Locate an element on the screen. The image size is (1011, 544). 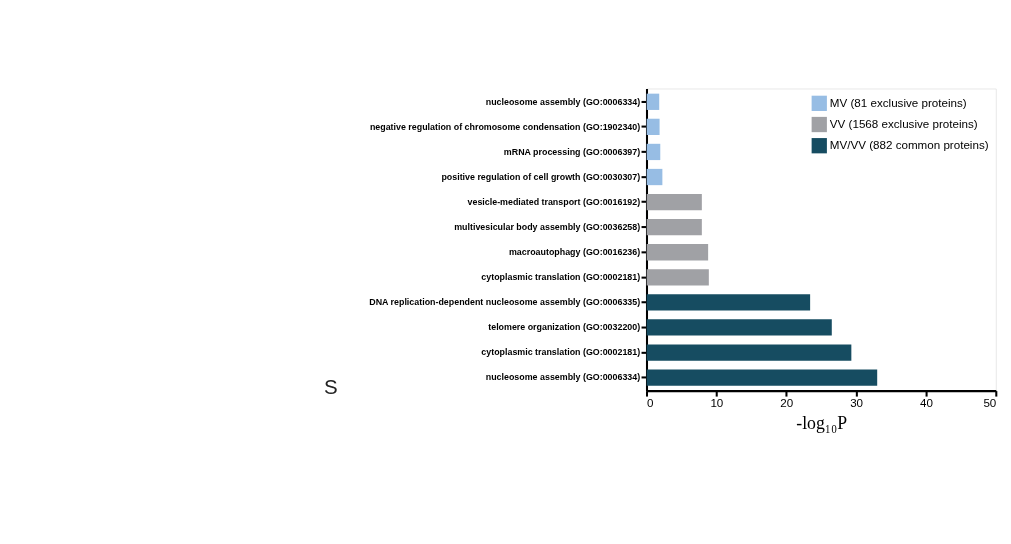
x-tick-label: 40 is located at coordinates (926, 402).